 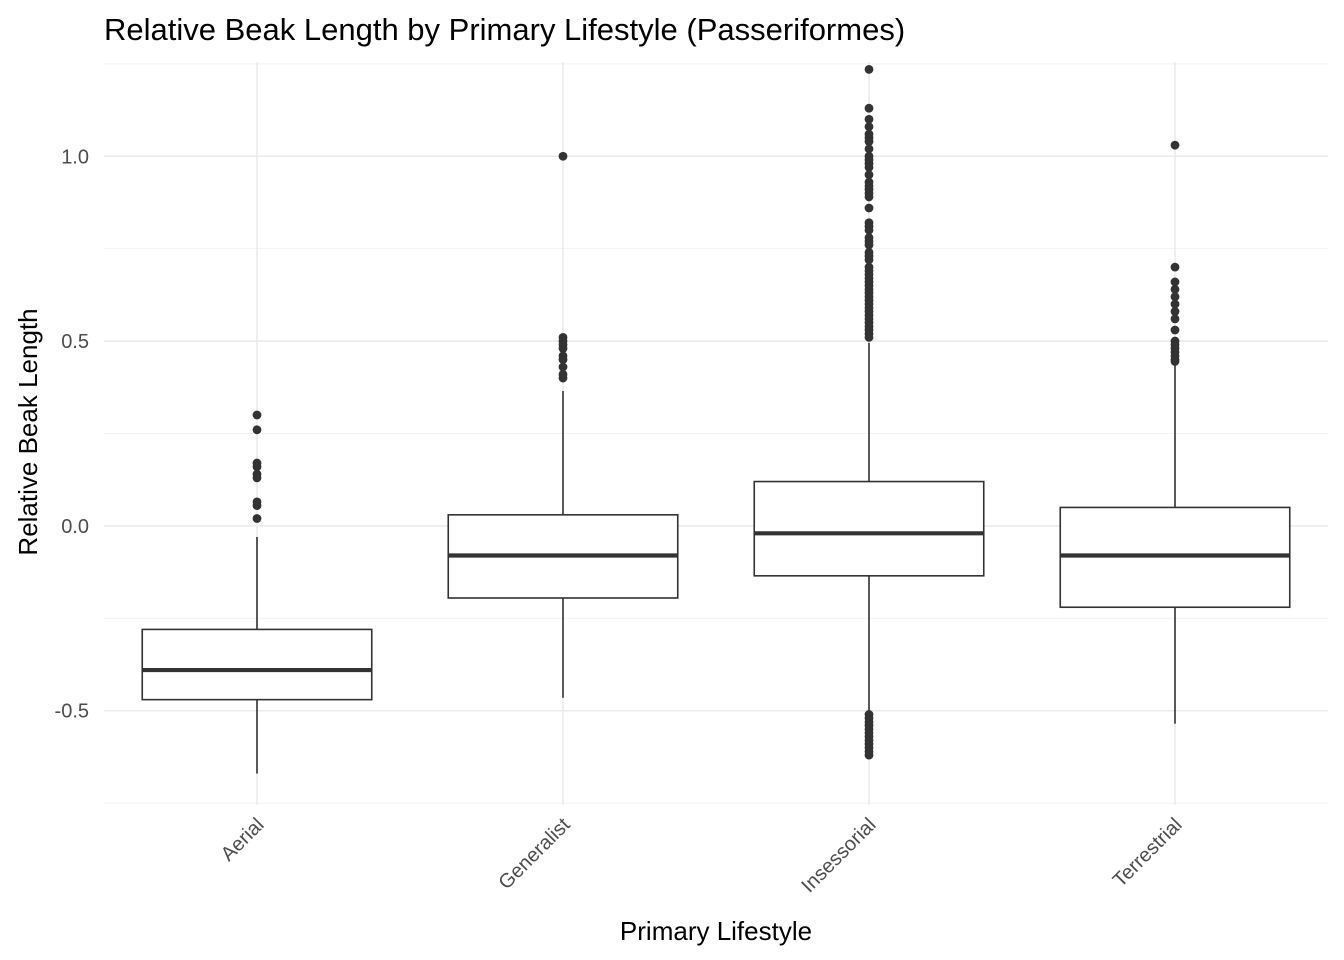 I want to click on box-generalist, so click(x=563, y=424).